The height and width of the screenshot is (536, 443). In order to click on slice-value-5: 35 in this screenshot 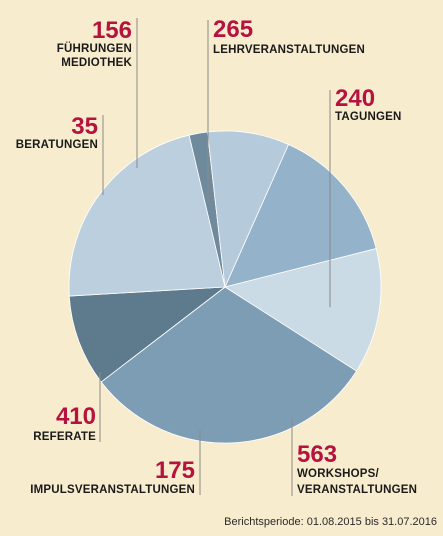, I will do `click(84, 126)`.